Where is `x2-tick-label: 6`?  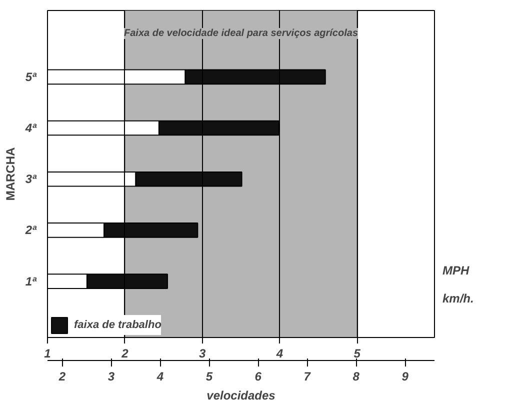
x2-tick-label: 6 is located at coordinates (258, 377).